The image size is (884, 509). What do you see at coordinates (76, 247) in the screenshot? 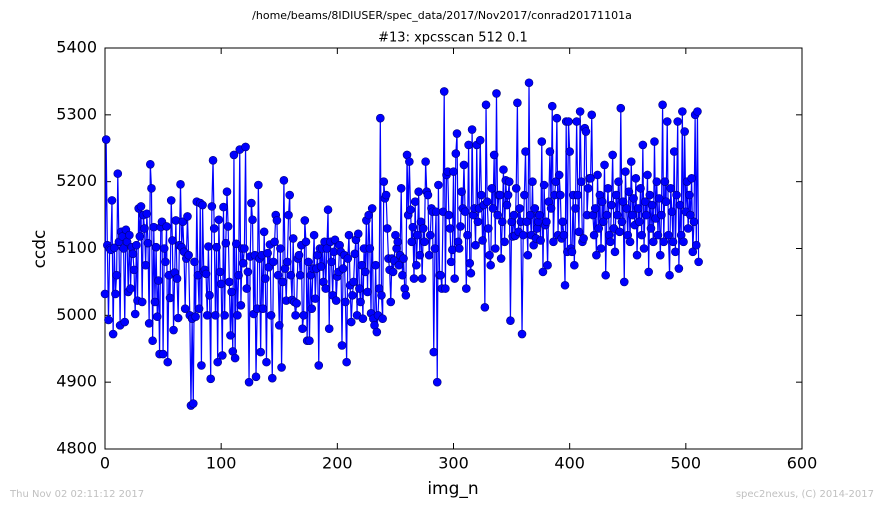
I see `y-tick-label: 5100` at bounding box center [76, 247].